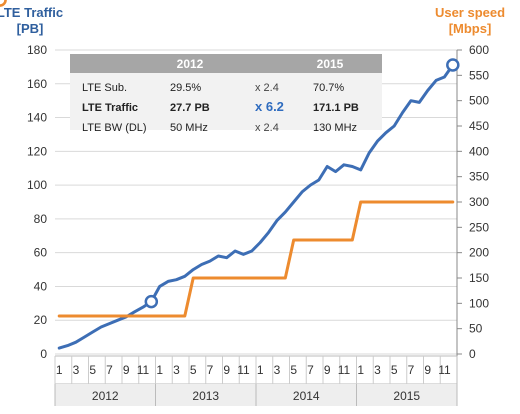 The image size is (520, 414). What do you see at coordinates (269, 106) in the screenshot?
I see `table-cell-ratio: x 6.2` at bounding box center [269, 106].